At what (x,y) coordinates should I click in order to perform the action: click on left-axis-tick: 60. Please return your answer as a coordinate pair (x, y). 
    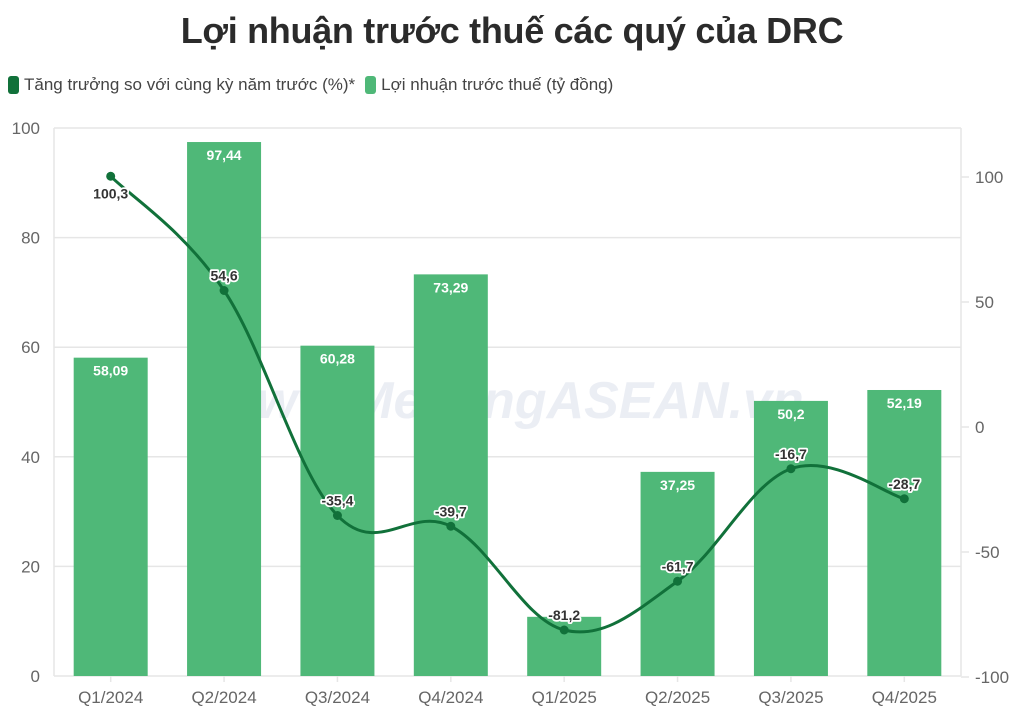
    Looking at the image, I should click on (30, 347).